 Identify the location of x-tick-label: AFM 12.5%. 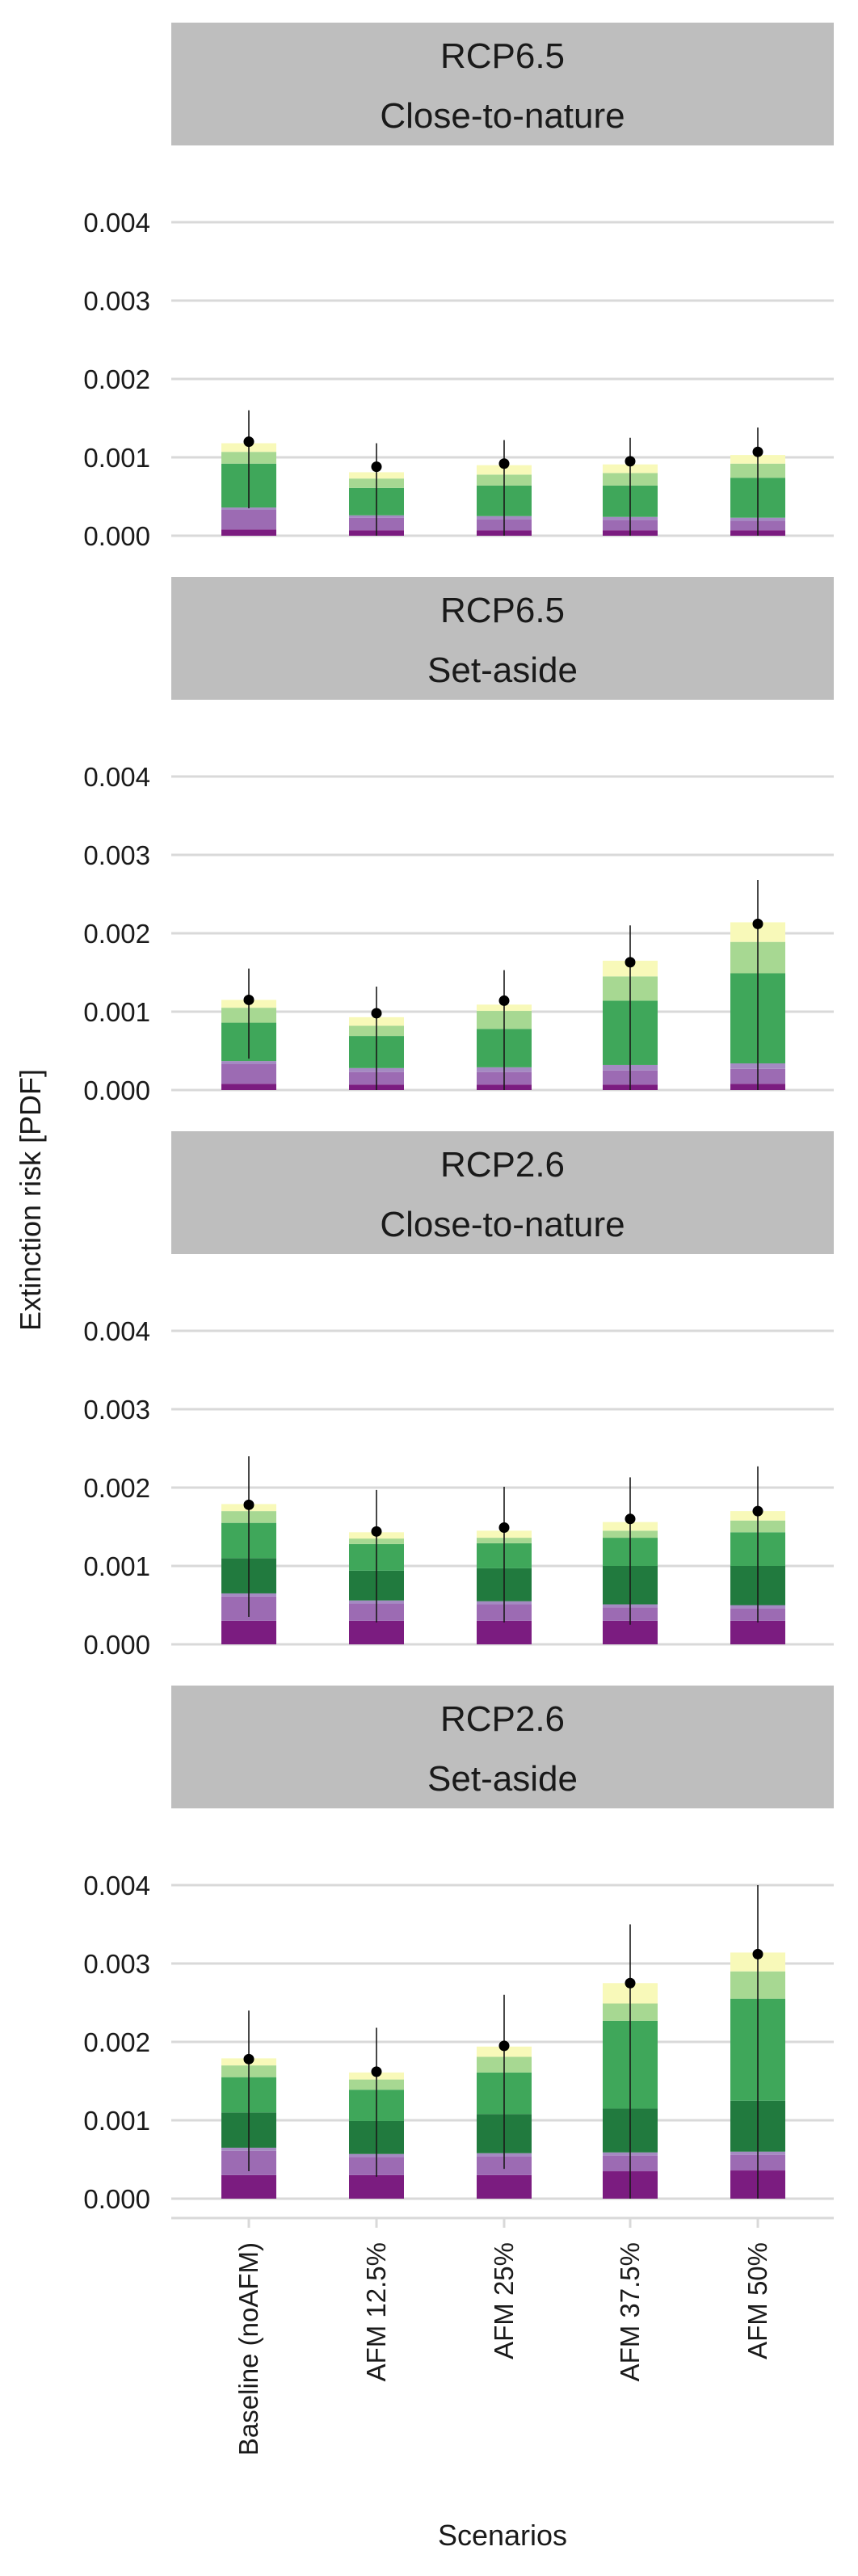
(376, 2311).